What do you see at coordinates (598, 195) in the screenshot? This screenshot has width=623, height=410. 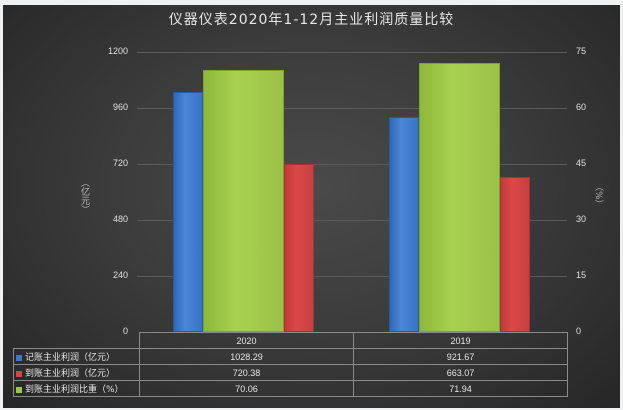 I see `right-axis-label: （%）` at bounding box center [598, 195].